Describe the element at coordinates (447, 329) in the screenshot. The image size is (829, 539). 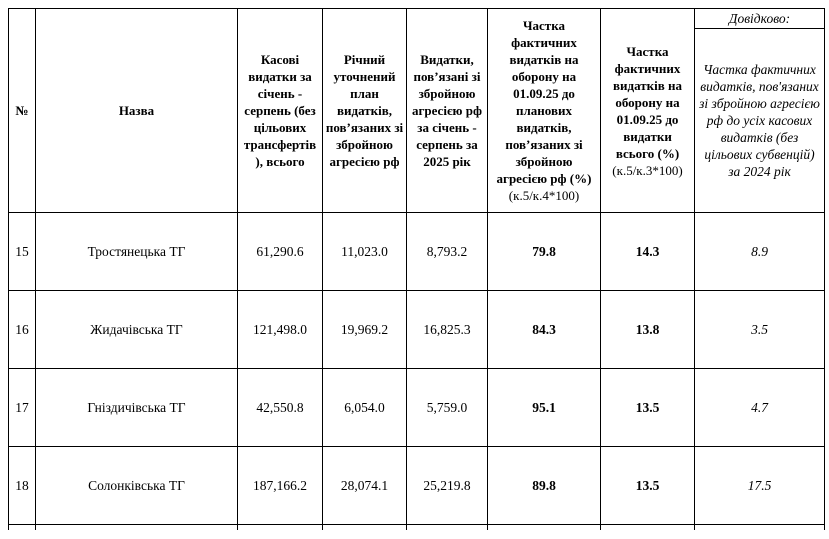
I see `cell-war-expenses: 16,825.3` at that location.